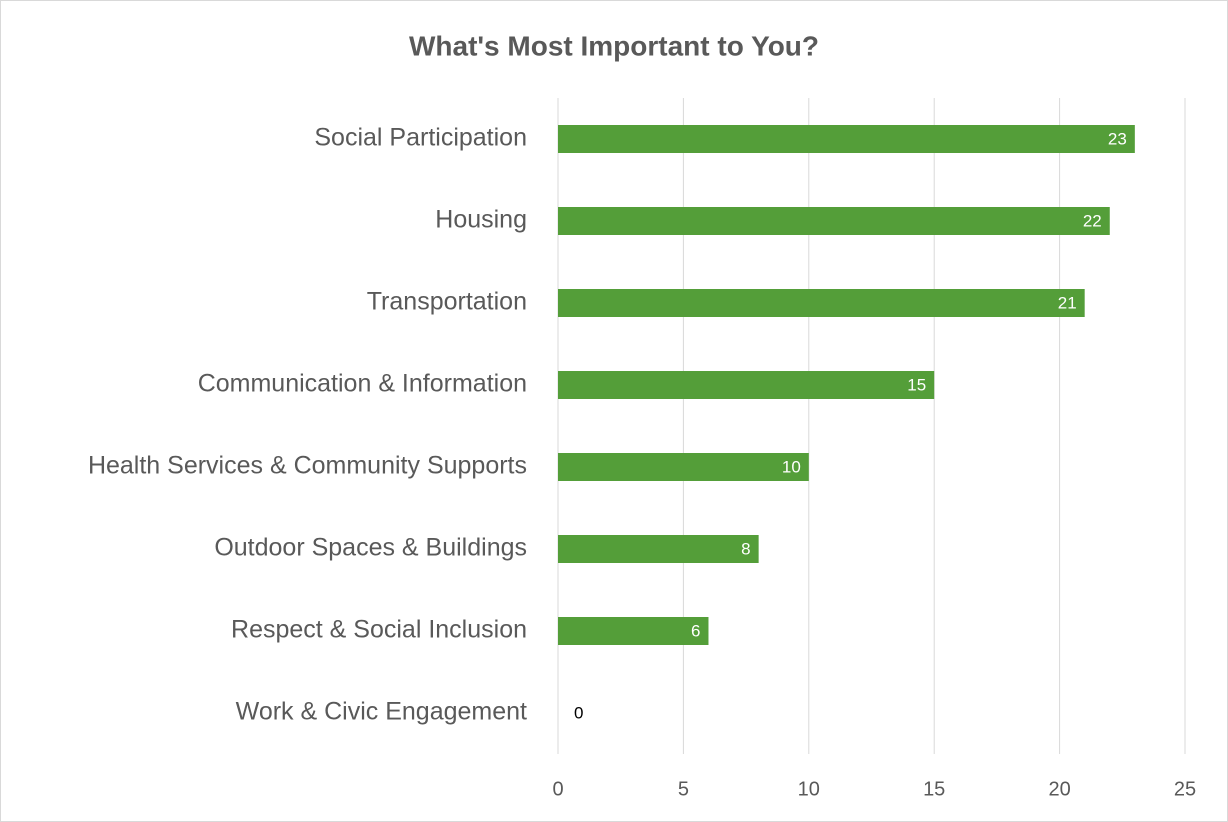  I want to click on data-label: 15, so click(916, 384).